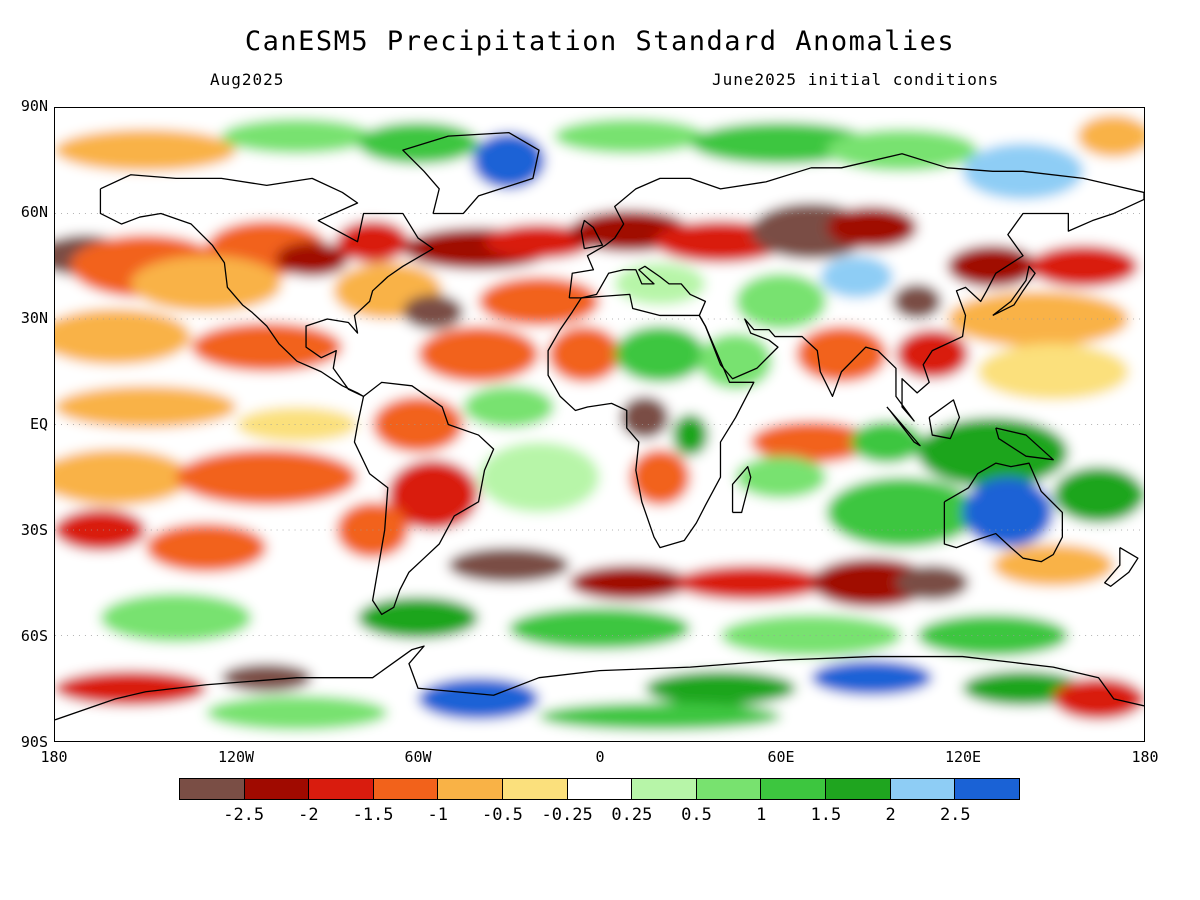 Image resolution: width=1200 pixels, height=900 pixels. Describe the element at coordinates (761, 815) in the screenshot. I see `colorbar-label: 1` at that location.